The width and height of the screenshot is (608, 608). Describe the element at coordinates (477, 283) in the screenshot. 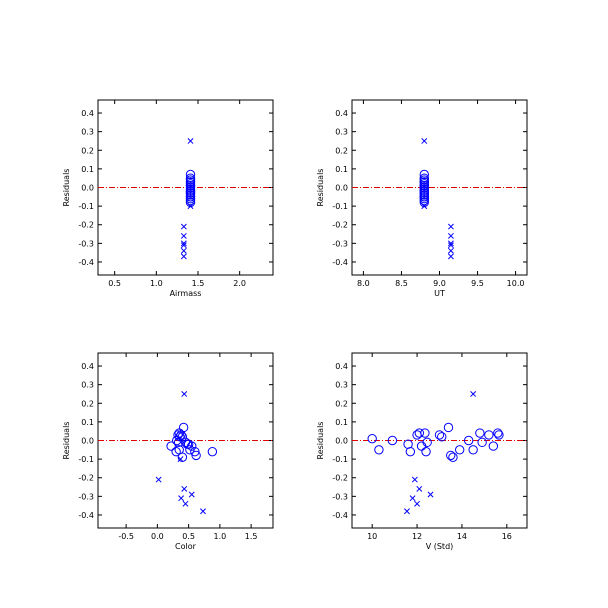

I see `x-tick-label: 9.5` at that location.